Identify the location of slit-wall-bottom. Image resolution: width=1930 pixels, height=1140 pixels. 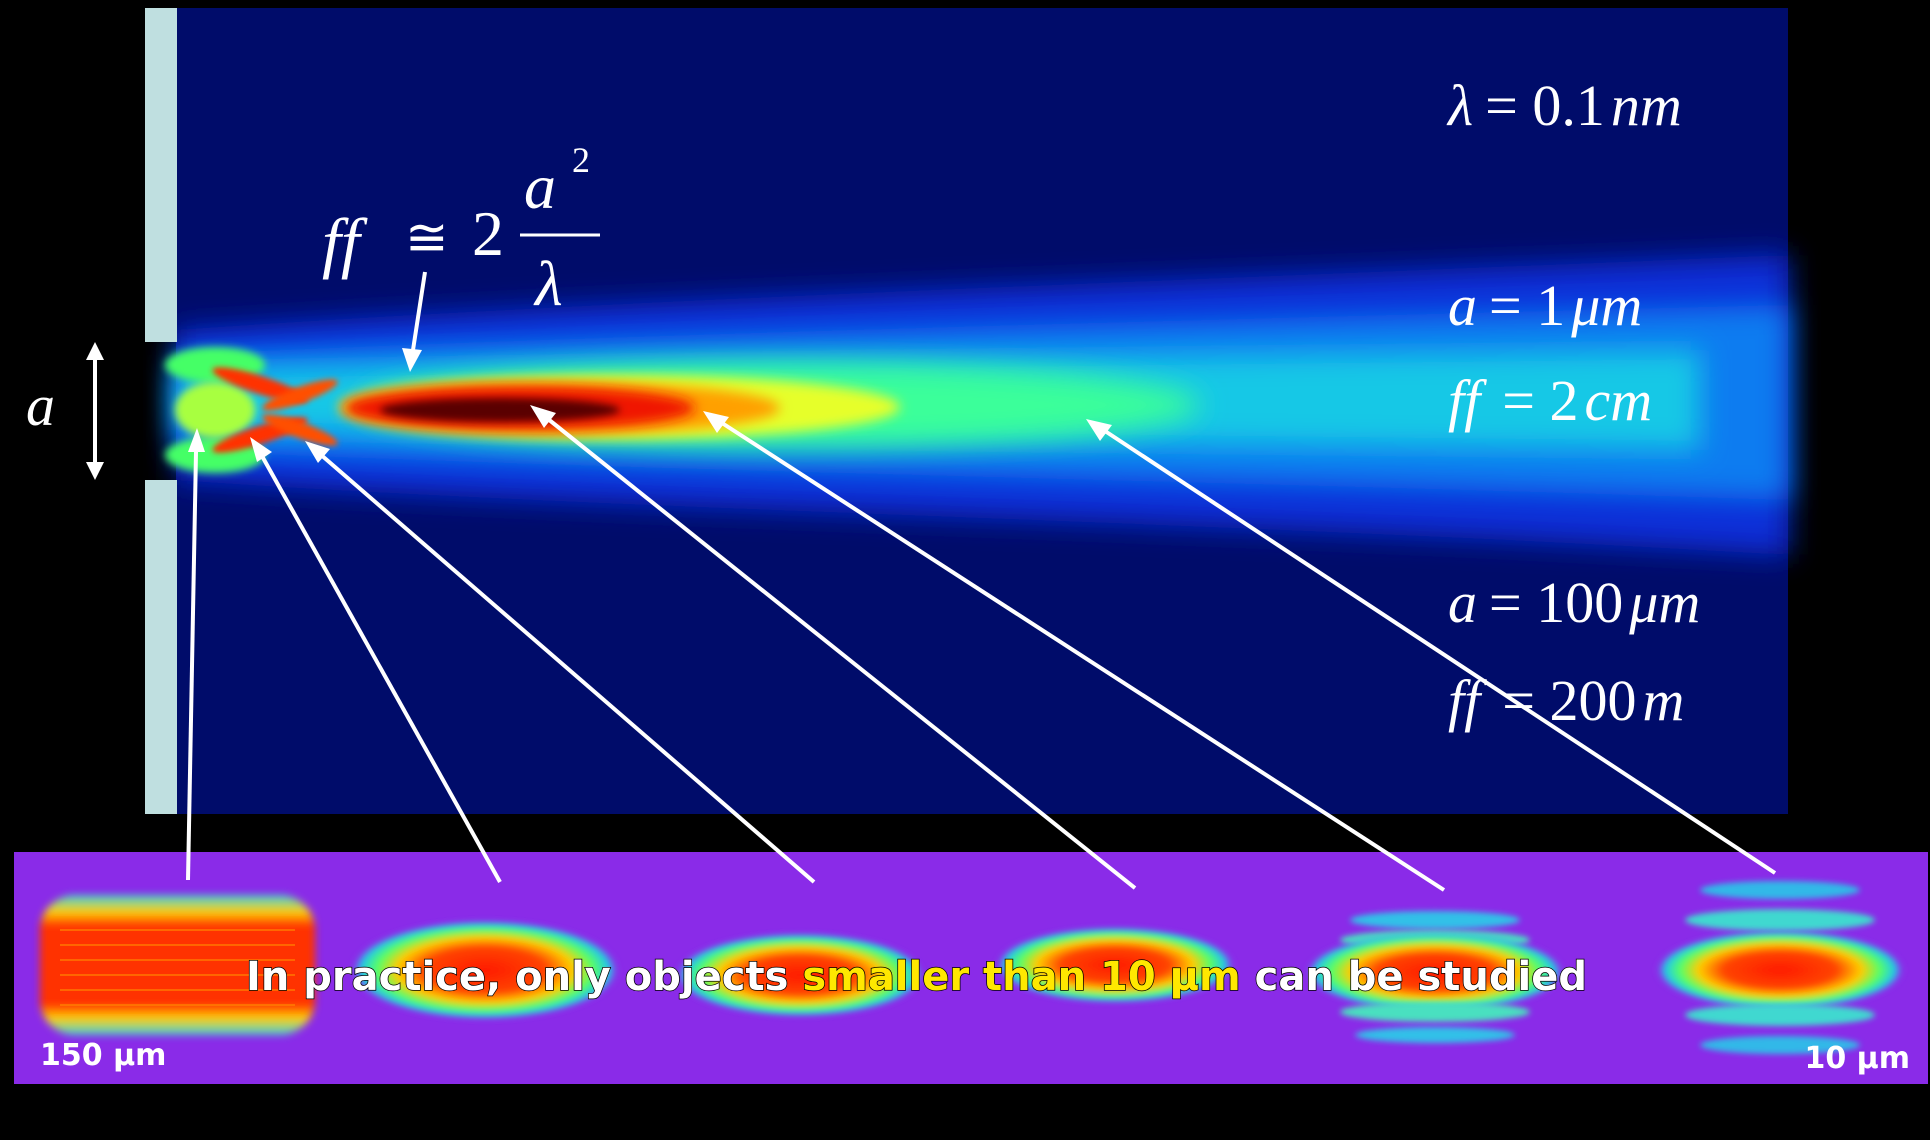
(161, 647).